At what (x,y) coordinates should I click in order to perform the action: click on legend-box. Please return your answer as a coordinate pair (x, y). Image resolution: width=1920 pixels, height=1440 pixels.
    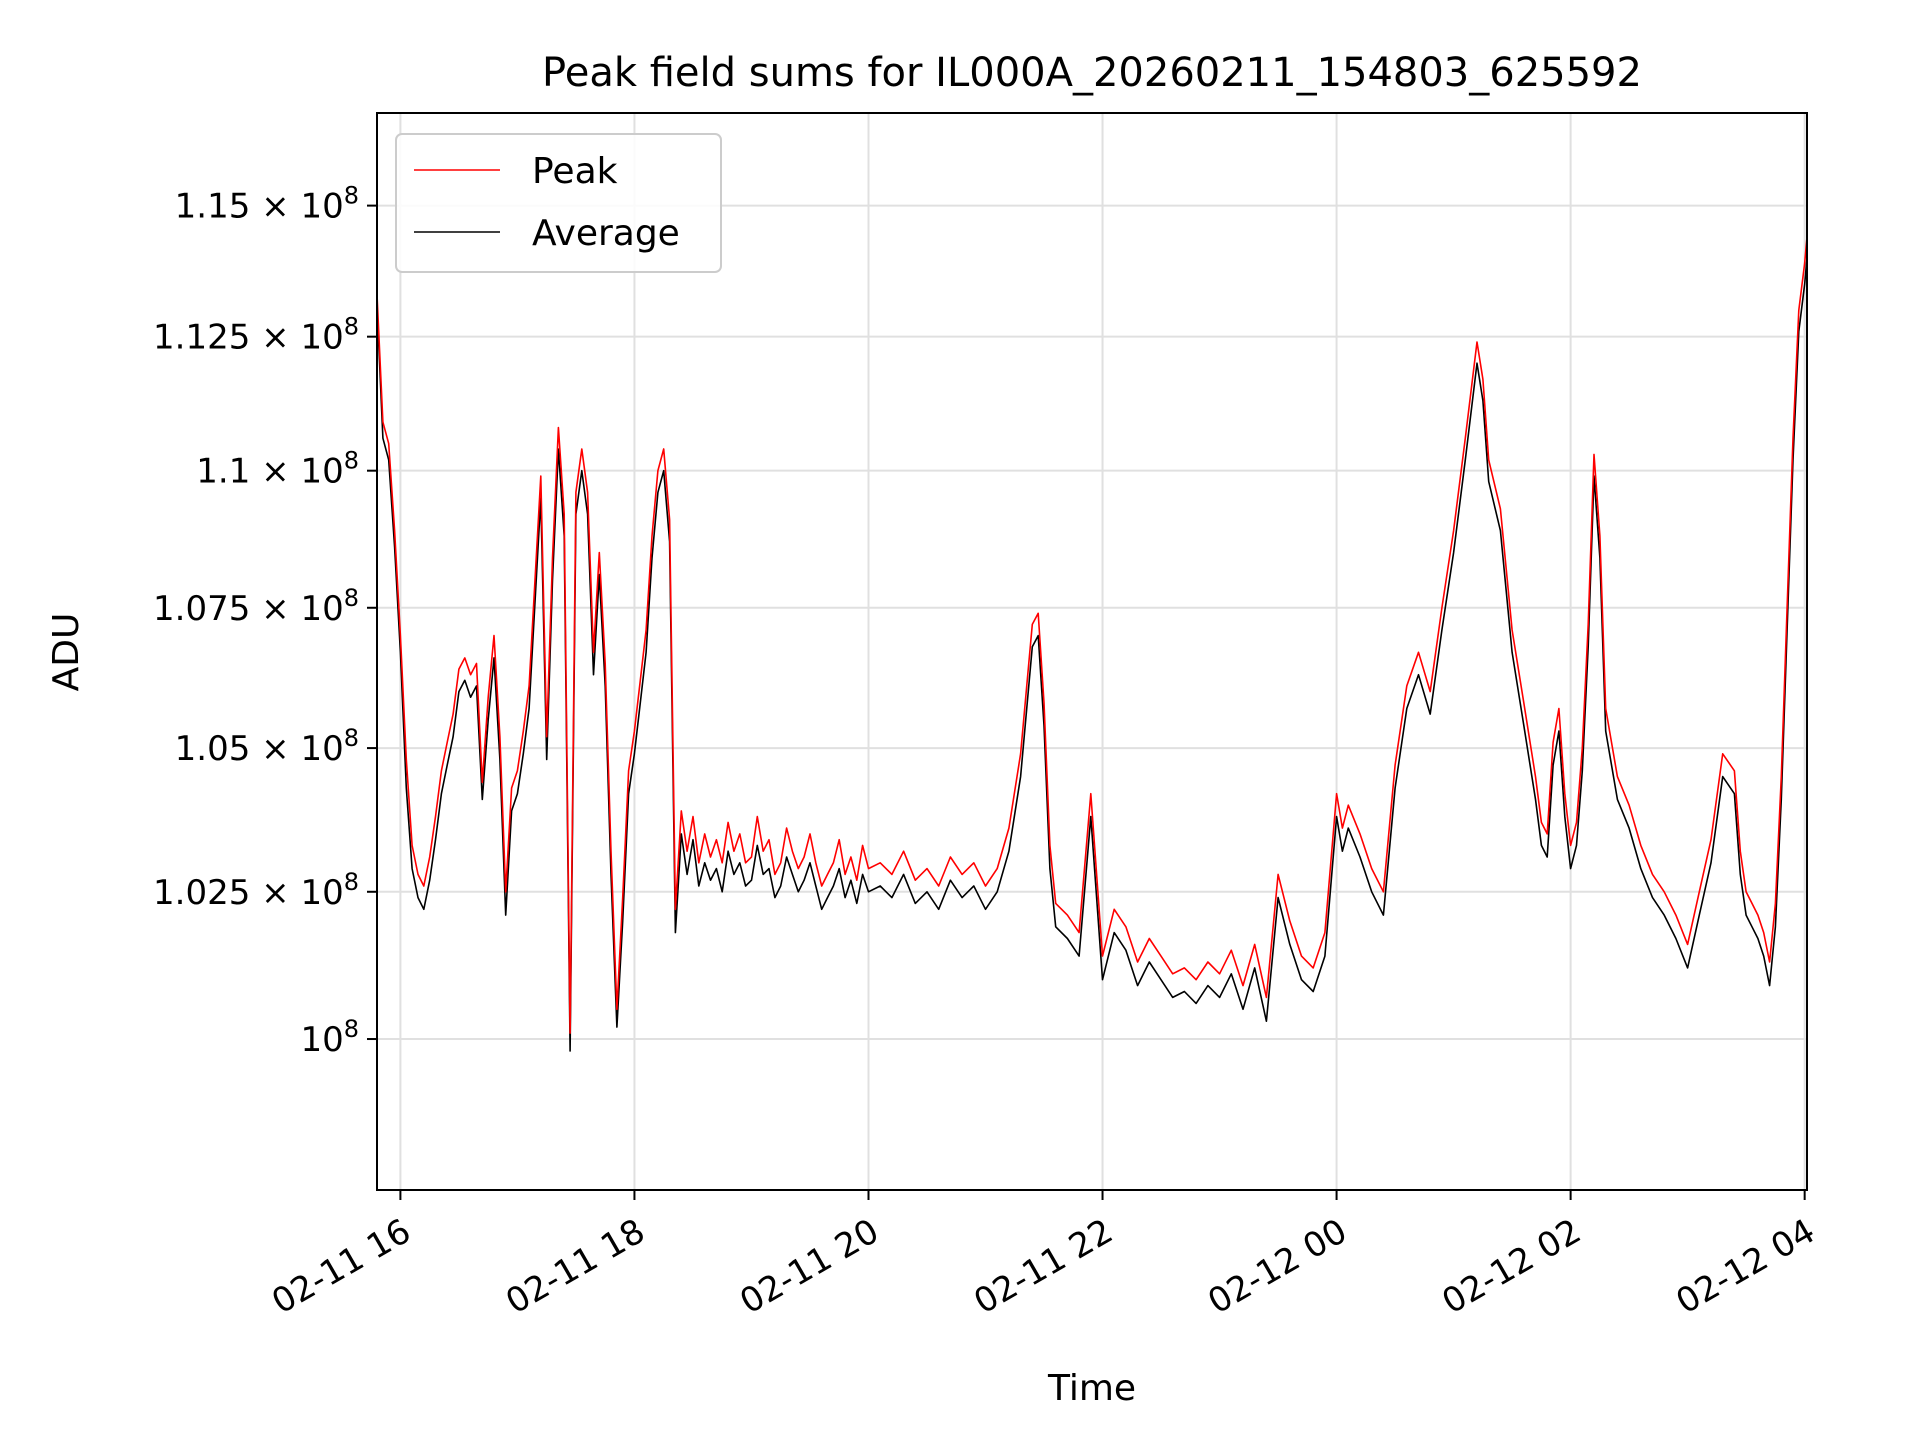
    Looking at the image, I should click on (558, 203).